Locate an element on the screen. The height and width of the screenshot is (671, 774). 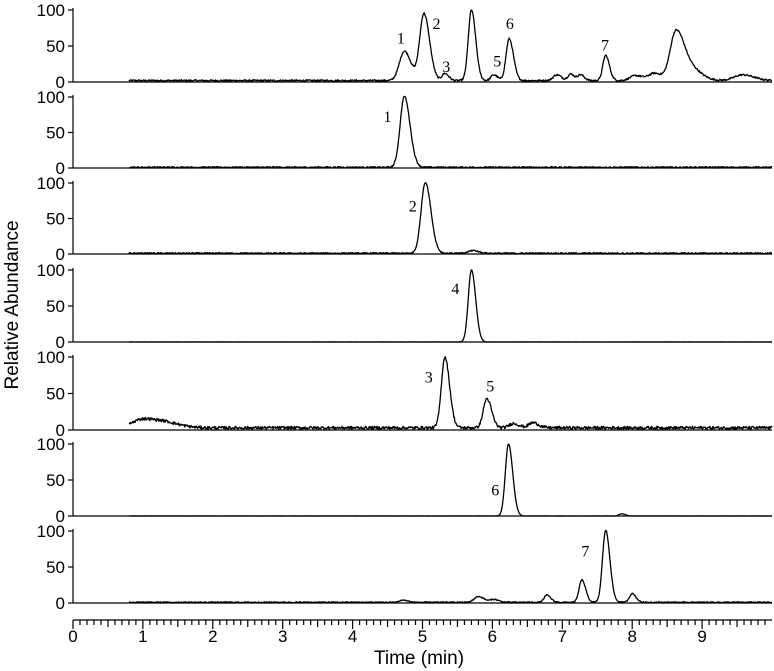
panel-5: 0 50 100 3 5 is located at coordinates (405, 394).